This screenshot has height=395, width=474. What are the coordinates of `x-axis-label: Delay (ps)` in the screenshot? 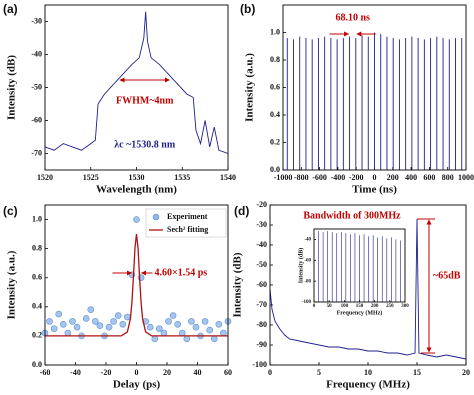 It's located at (137, 385).